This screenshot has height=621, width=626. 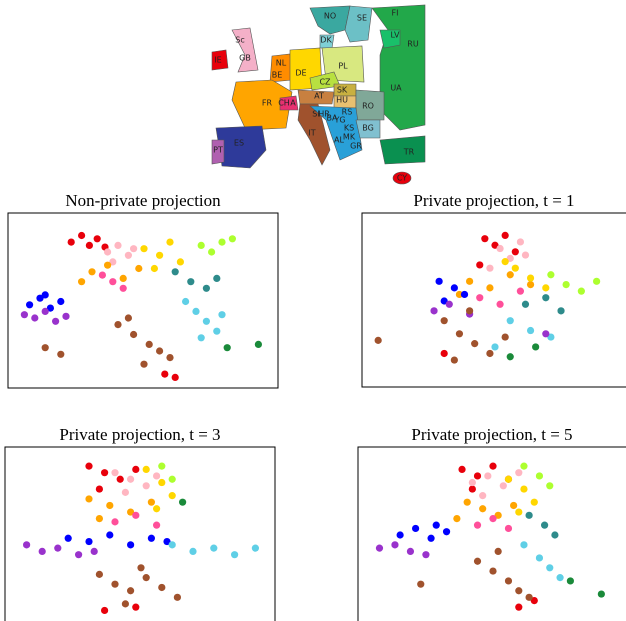 I want to click on map-label: AT, so click(x=319, y=96).